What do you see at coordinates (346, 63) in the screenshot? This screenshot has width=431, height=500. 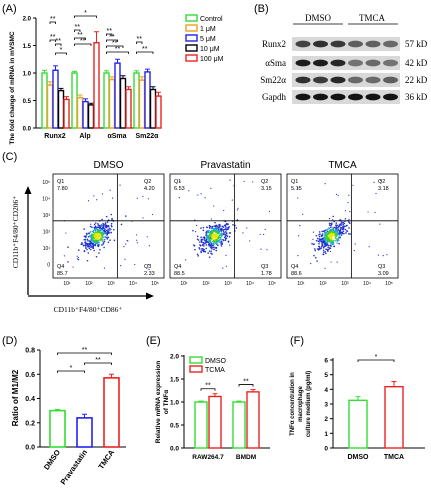 I see `blot-strip` at bounding box center [346, 63].